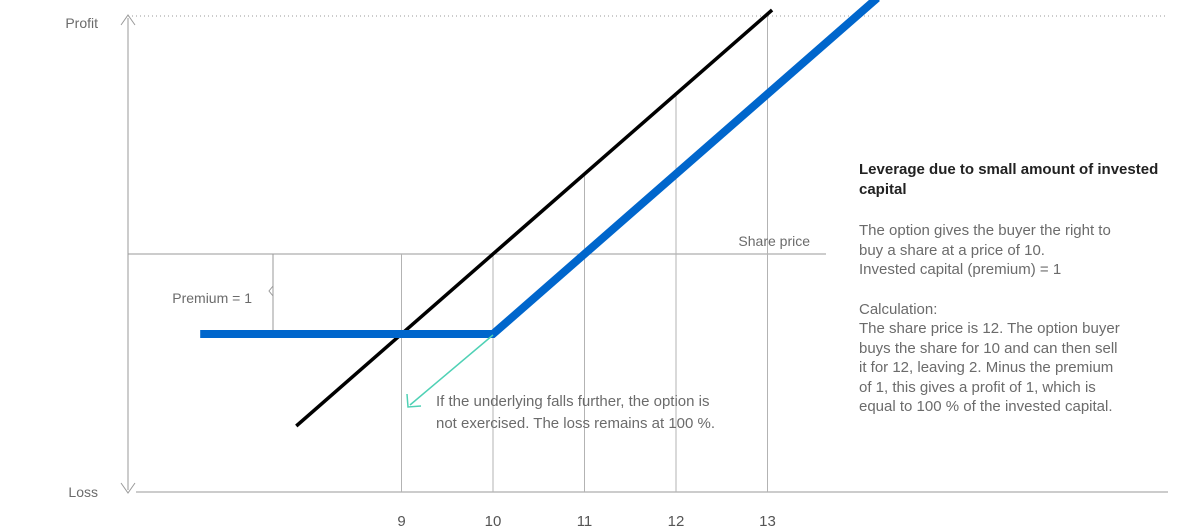  Describe the element at coordinates (128, 488) in the screenshot. I see `y-axis-bottom-arrow` at that location.